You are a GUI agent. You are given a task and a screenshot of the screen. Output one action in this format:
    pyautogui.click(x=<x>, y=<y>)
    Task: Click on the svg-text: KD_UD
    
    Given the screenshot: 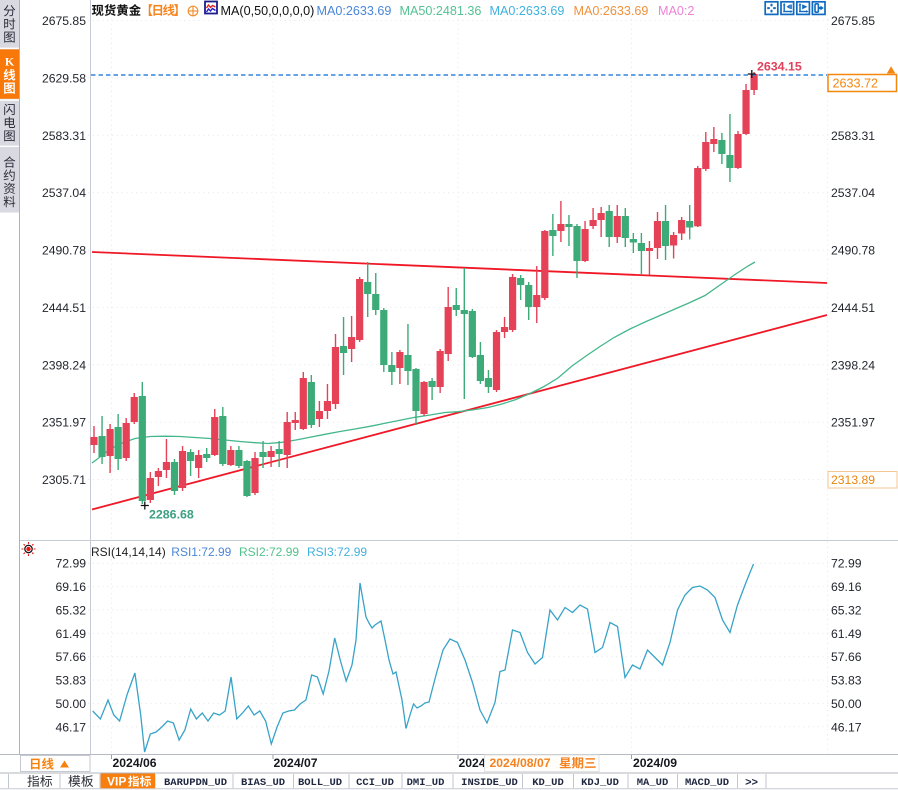 What is the action you would take?
    pyautogui.click(x=548, y=783)
    